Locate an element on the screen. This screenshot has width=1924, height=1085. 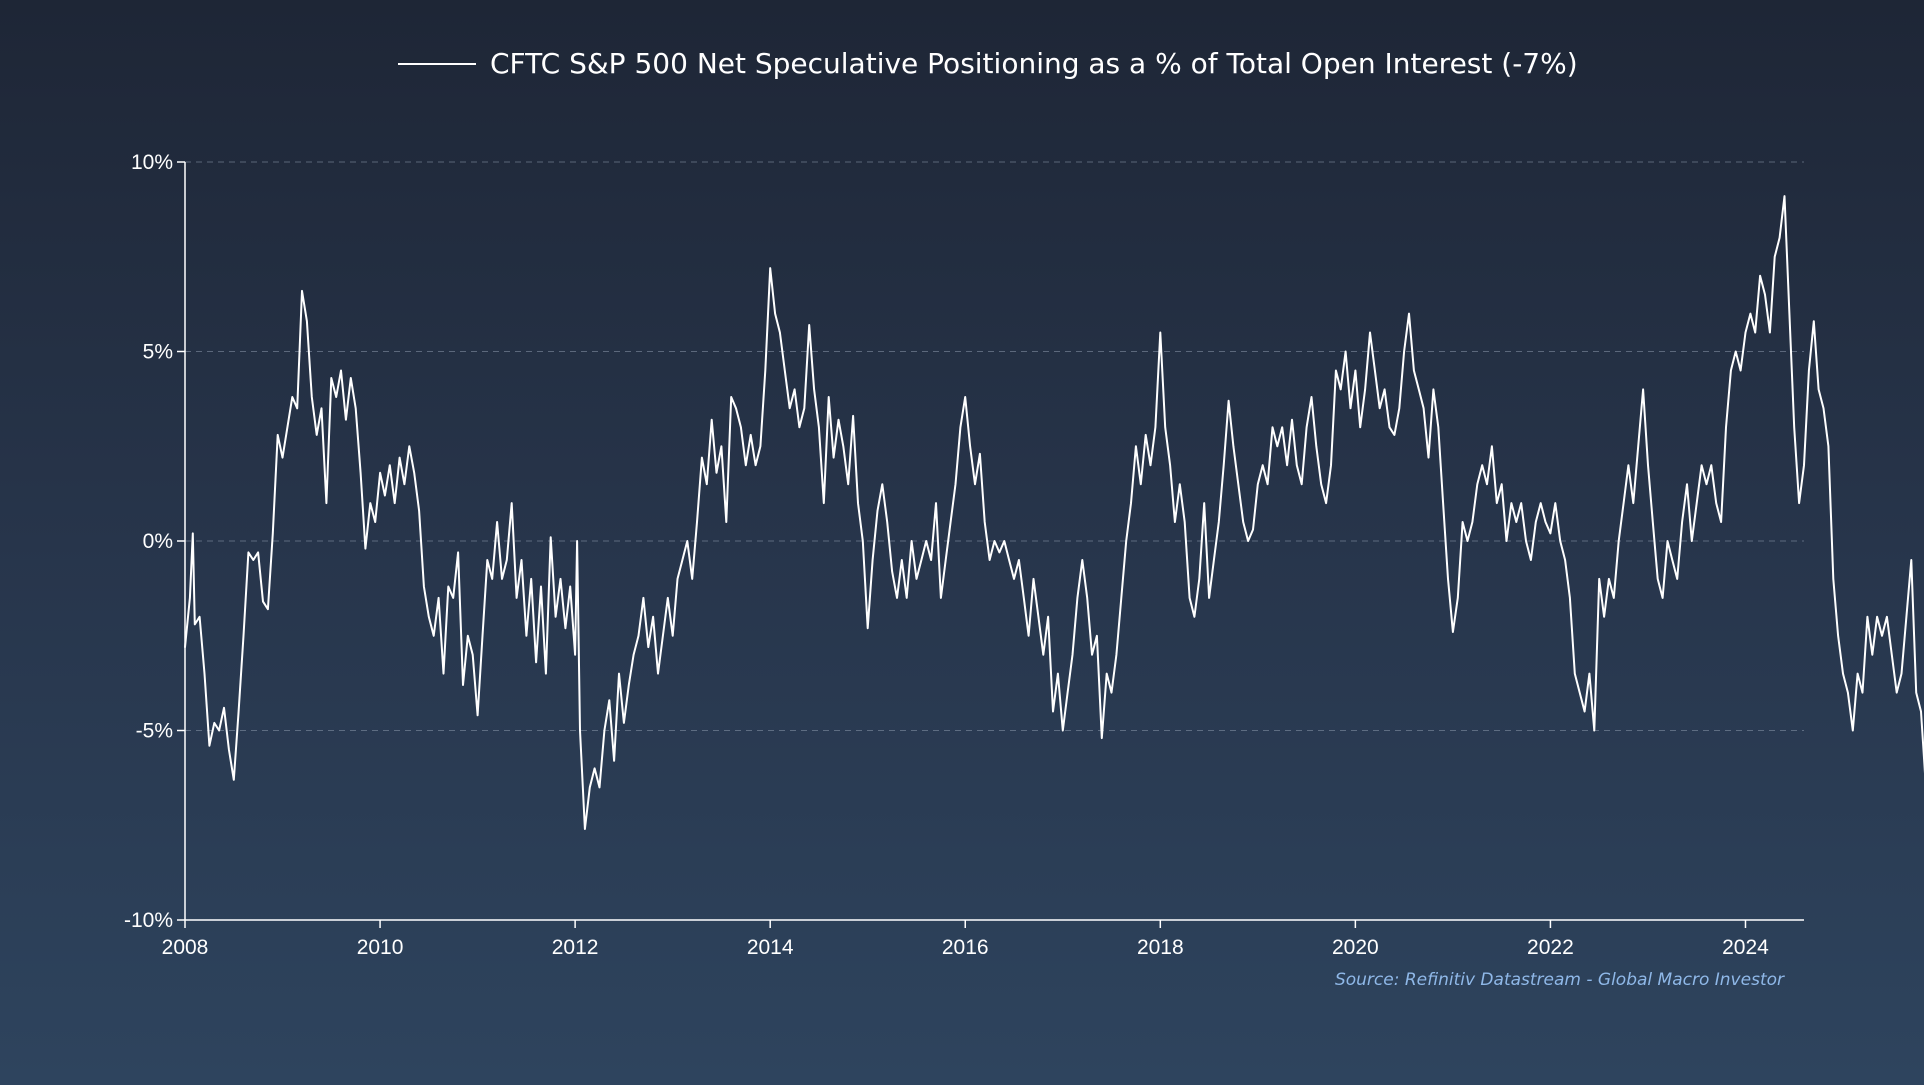
y-tick-label: -10% is located at coordinates (148, 920).